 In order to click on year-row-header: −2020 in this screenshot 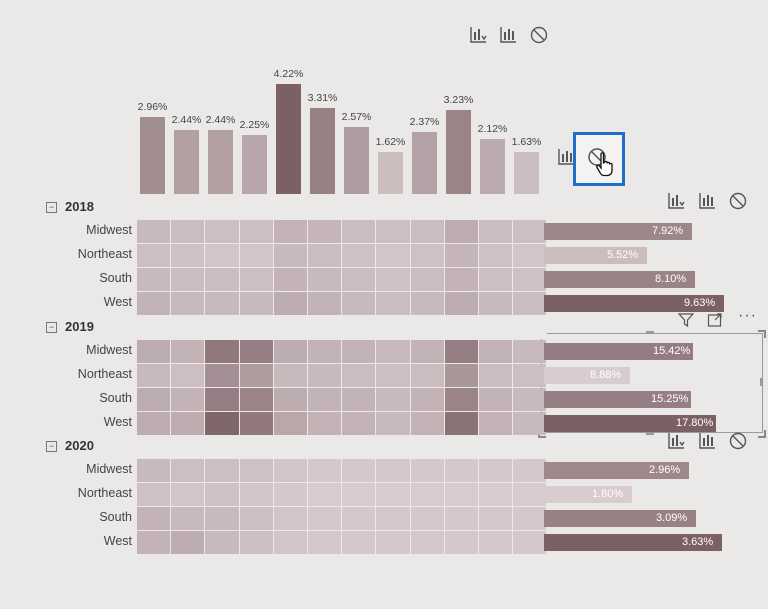, I will do `click(70, 445)`.